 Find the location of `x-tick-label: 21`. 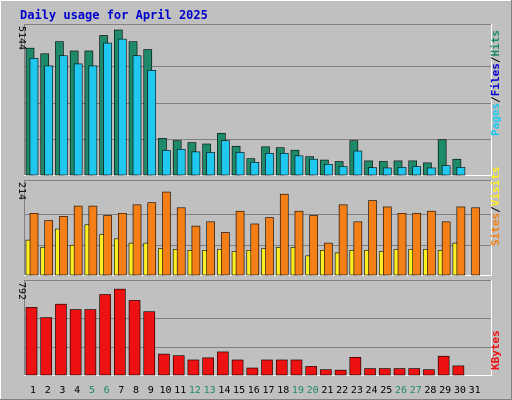

x-tick-label: 21 is located at coordinates (327, 390).